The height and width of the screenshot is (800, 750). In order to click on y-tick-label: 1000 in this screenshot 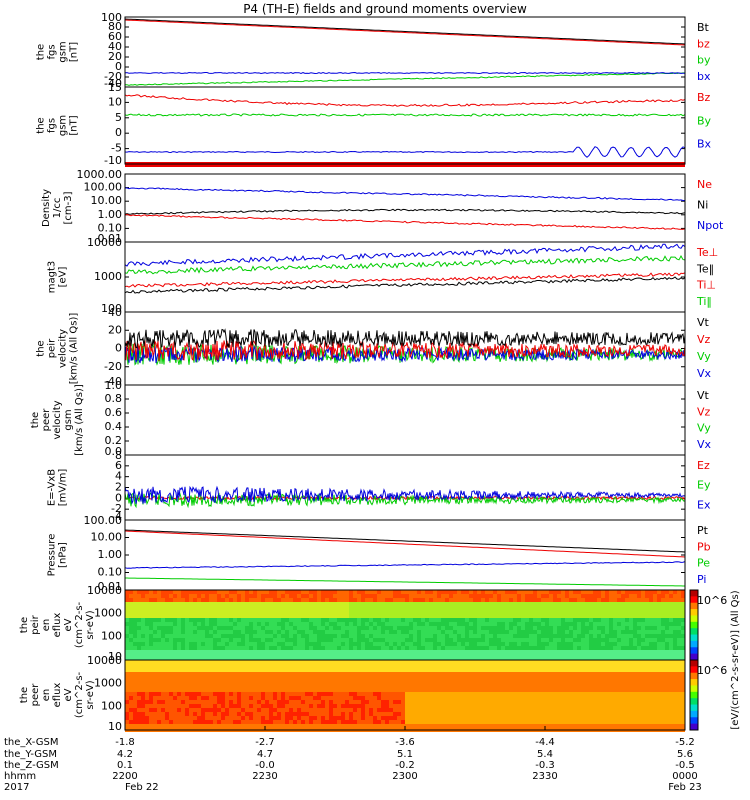, I will do `click(108, 682)`.